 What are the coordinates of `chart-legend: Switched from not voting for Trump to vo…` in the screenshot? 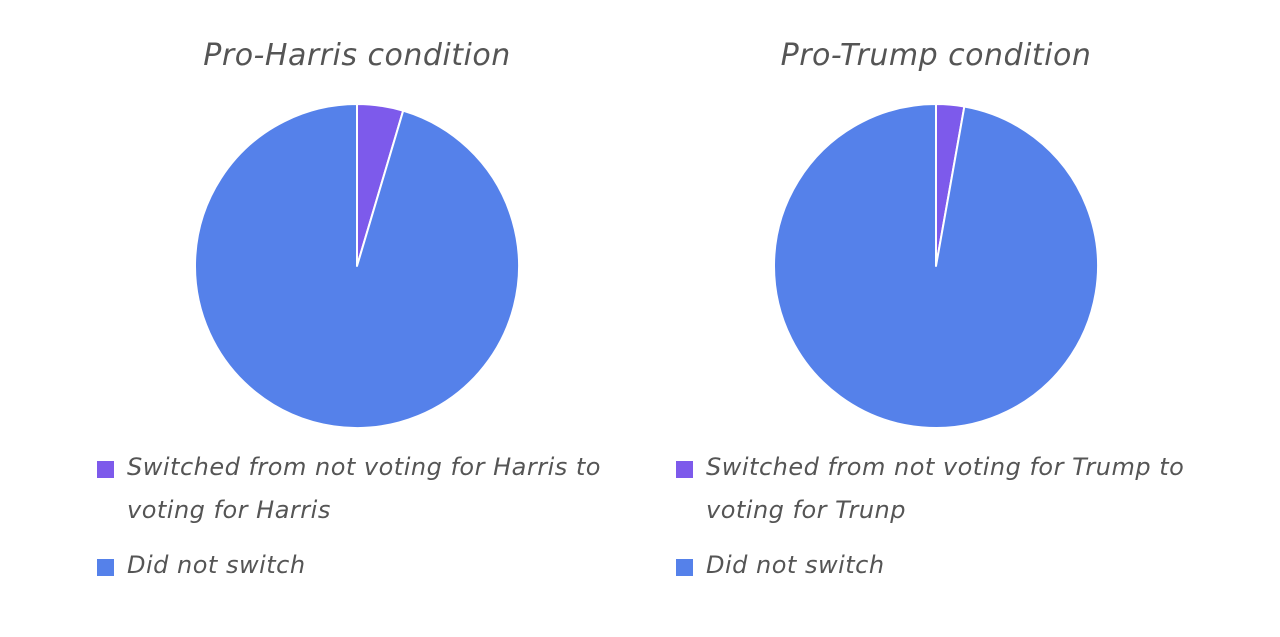 It's located at (956, 522).